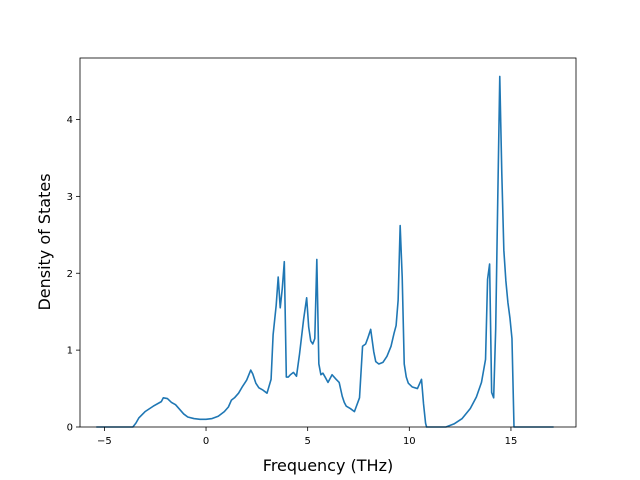 The height and width of the screenshot is (480, 640). Describe the element at coordinates (70, 120) in the screenshot. I see `y-tick-label: 4` at that location.